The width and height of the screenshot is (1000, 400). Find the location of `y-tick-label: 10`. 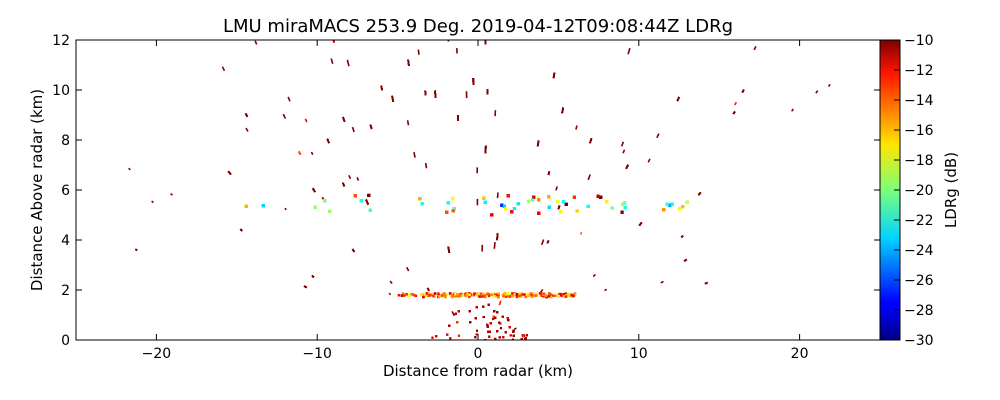

y-tick-label: 10 is located at coordinates (61, 91).